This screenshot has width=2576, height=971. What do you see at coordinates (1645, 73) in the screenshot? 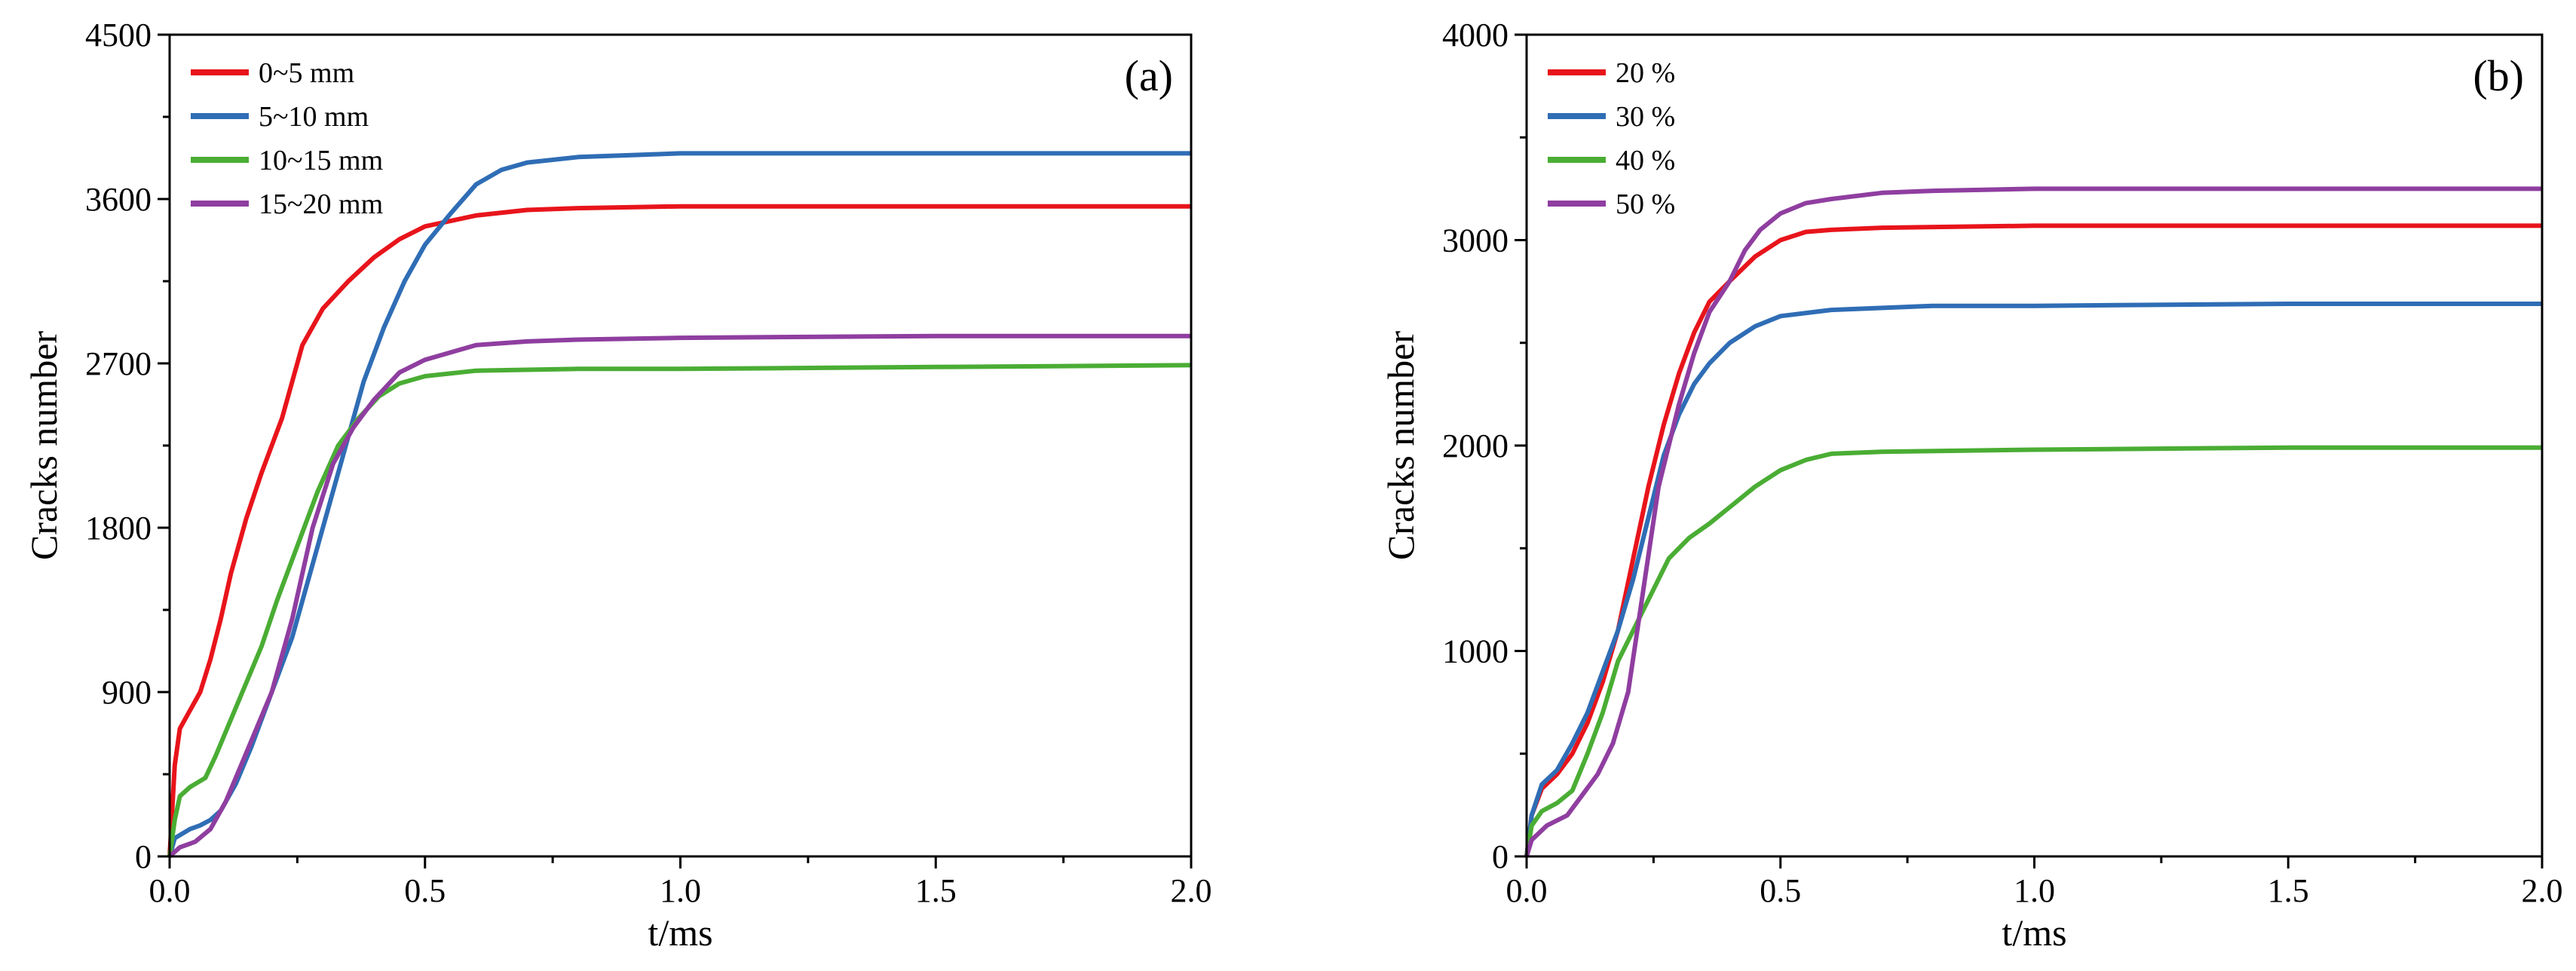
I see `legend-label: 20 %` at bounding box center [1645, 73].